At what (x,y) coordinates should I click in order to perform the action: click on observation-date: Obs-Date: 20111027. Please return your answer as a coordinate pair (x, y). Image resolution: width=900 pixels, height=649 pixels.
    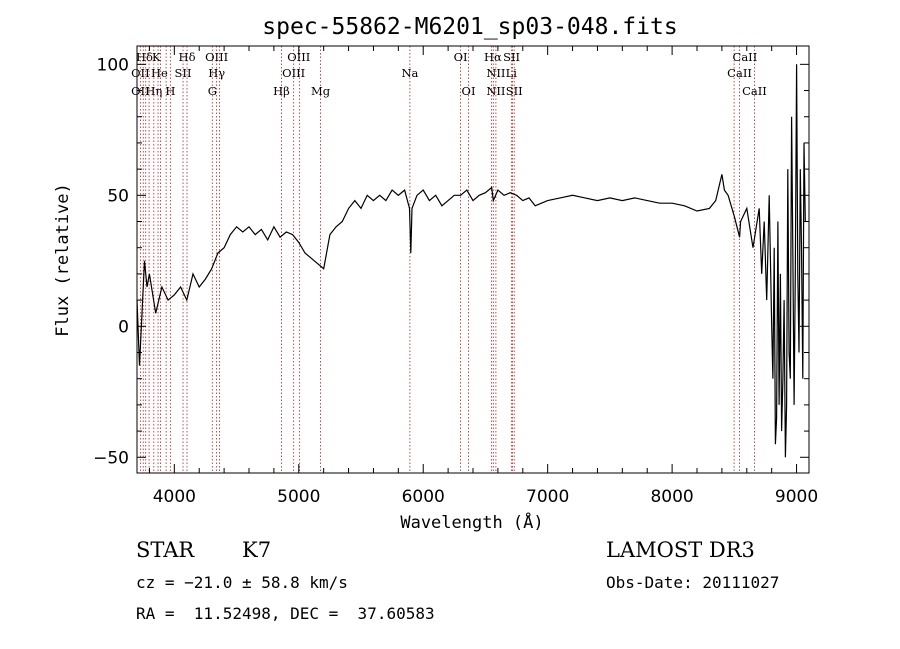
    Looking at the image, I should click on (693, 582).